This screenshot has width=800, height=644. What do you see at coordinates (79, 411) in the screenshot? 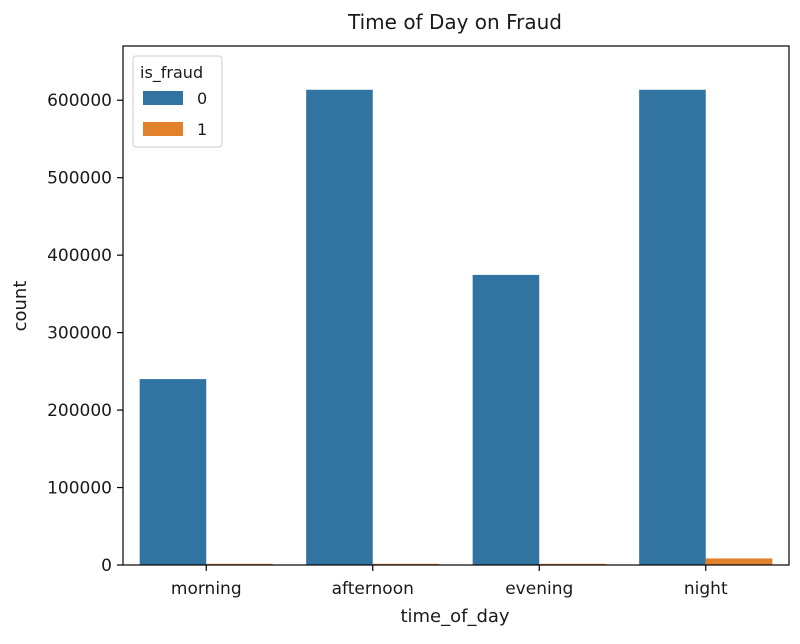
I see `y-tick-label: 200000` at bounding box center [79, 411].